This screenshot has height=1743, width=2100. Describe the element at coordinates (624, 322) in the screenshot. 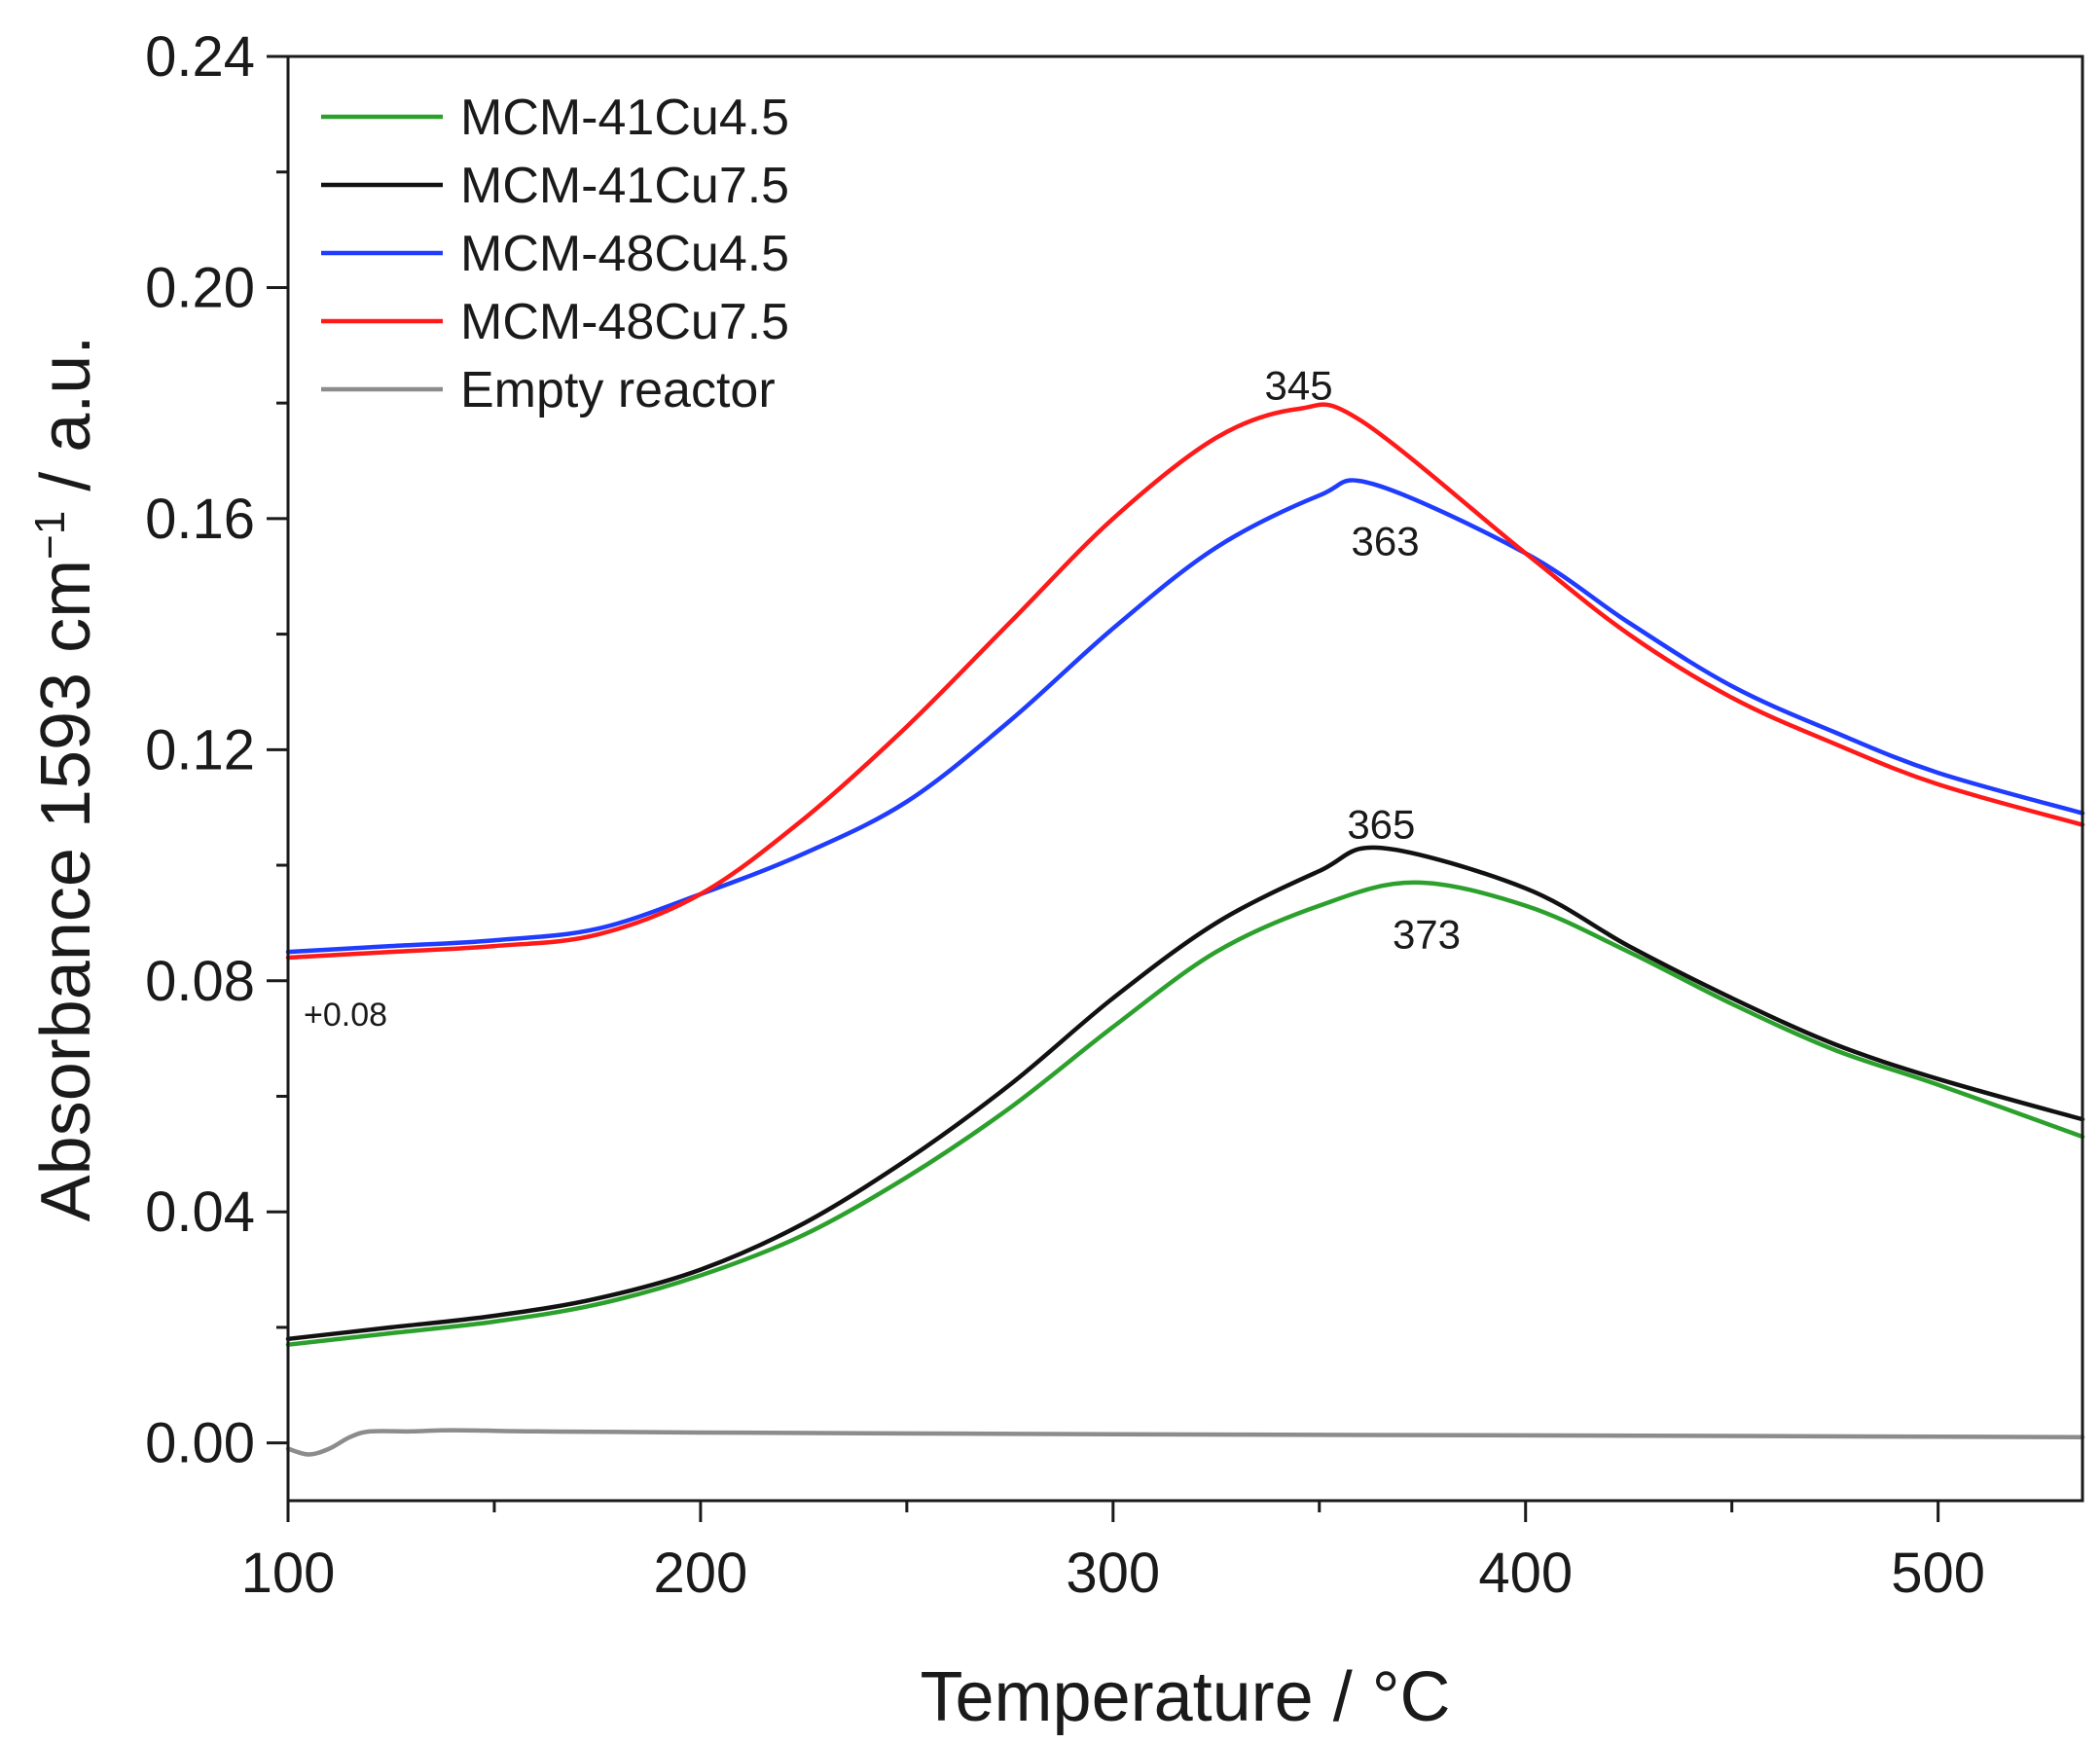

I see `legend-label: MCM-48Cu7.5` at that location.